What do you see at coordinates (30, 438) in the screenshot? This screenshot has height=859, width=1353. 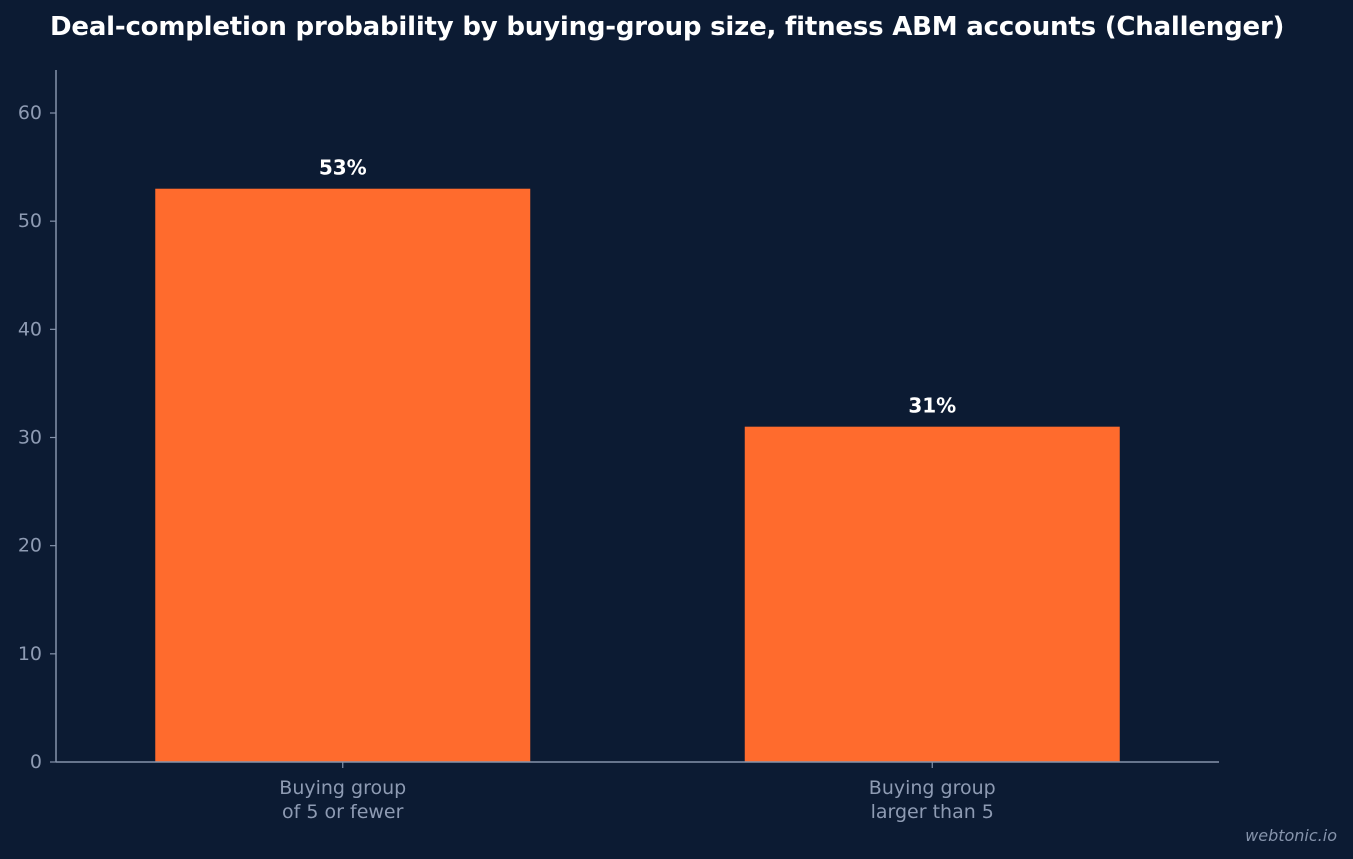 I see `y-tick-label: 30` at bounding box center [30, 438].